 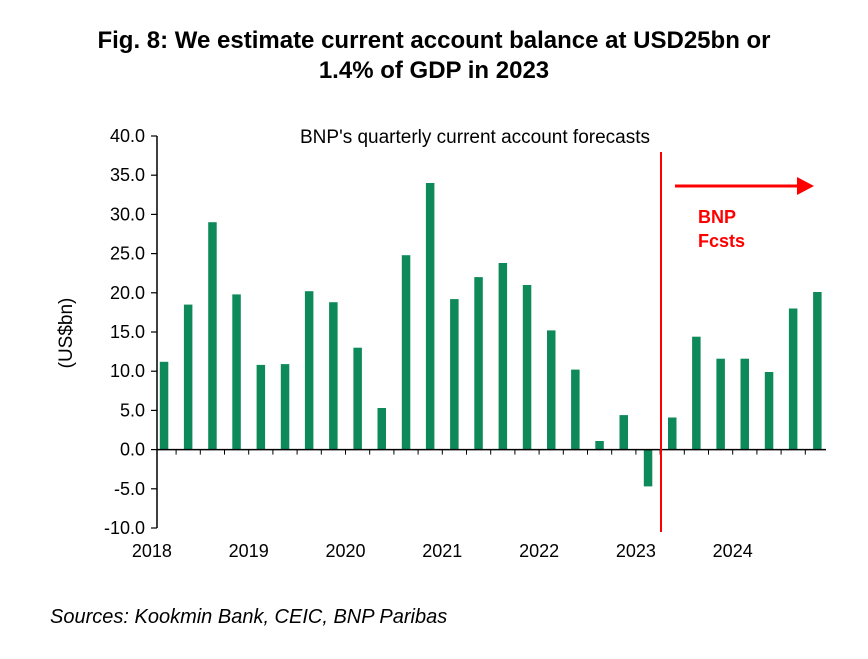 What do you see at coordinates (406, 352) in the screenshot?
I see `bar-2020Q3` at bounding box center [406, 352].